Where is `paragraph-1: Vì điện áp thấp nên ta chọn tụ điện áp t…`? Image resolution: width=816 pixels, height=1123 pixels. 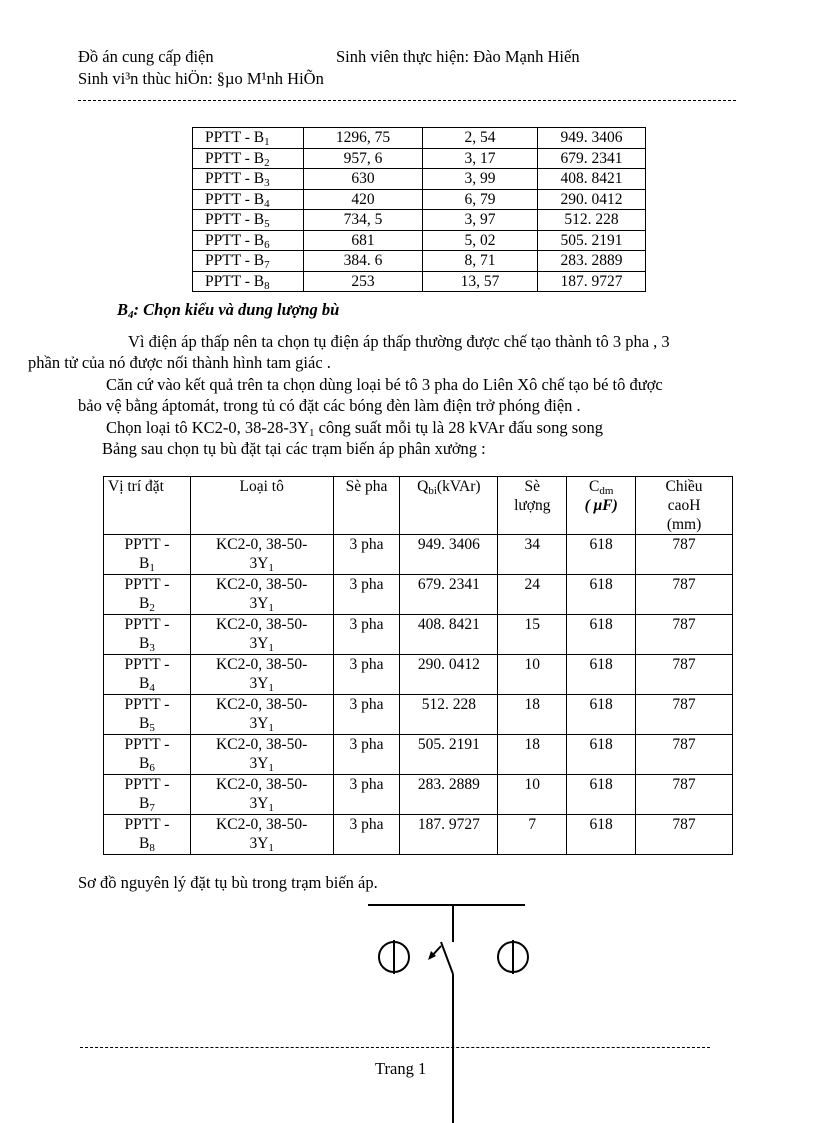 paragraph-1: Vì điện áp thấp nên ta chọn tụ điện áp t… is located at coordinates (349, 352).